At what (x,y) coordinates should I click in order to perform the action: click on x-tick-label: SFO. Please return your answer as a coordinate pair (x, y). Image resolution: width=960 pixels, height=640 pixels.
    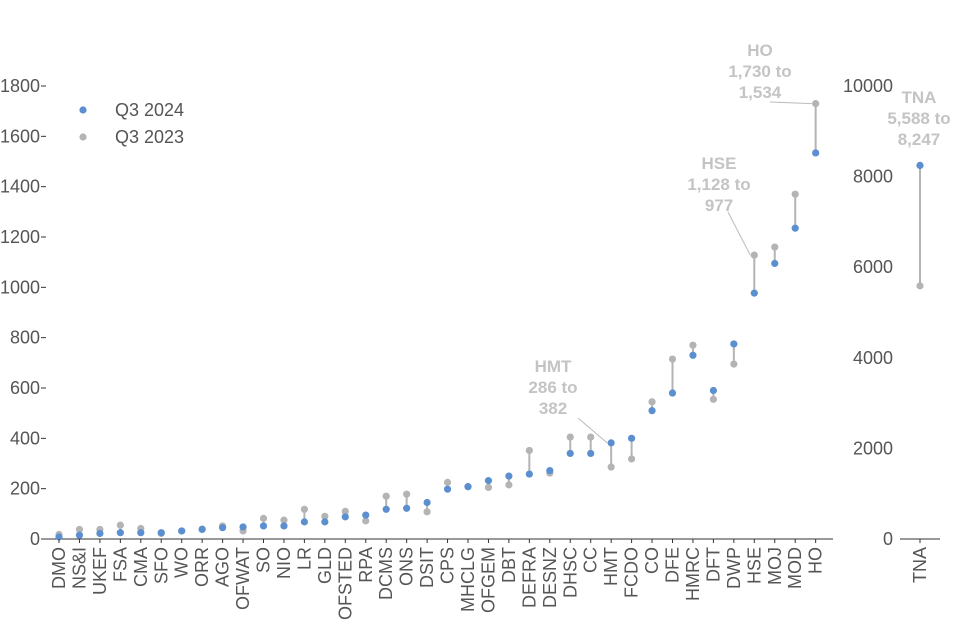
    Looking at the image, I should click on (161, 565).